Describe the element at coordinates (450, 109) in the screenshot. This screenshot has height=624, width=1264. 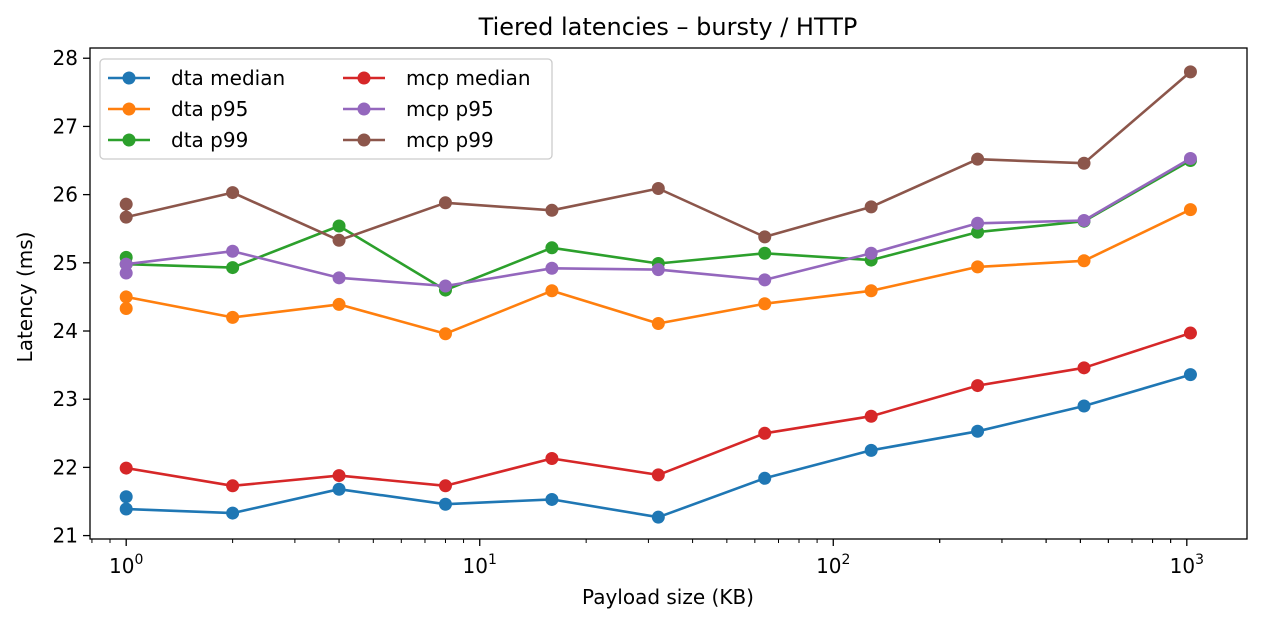
I see `legend-label: mcp p95` at that location.